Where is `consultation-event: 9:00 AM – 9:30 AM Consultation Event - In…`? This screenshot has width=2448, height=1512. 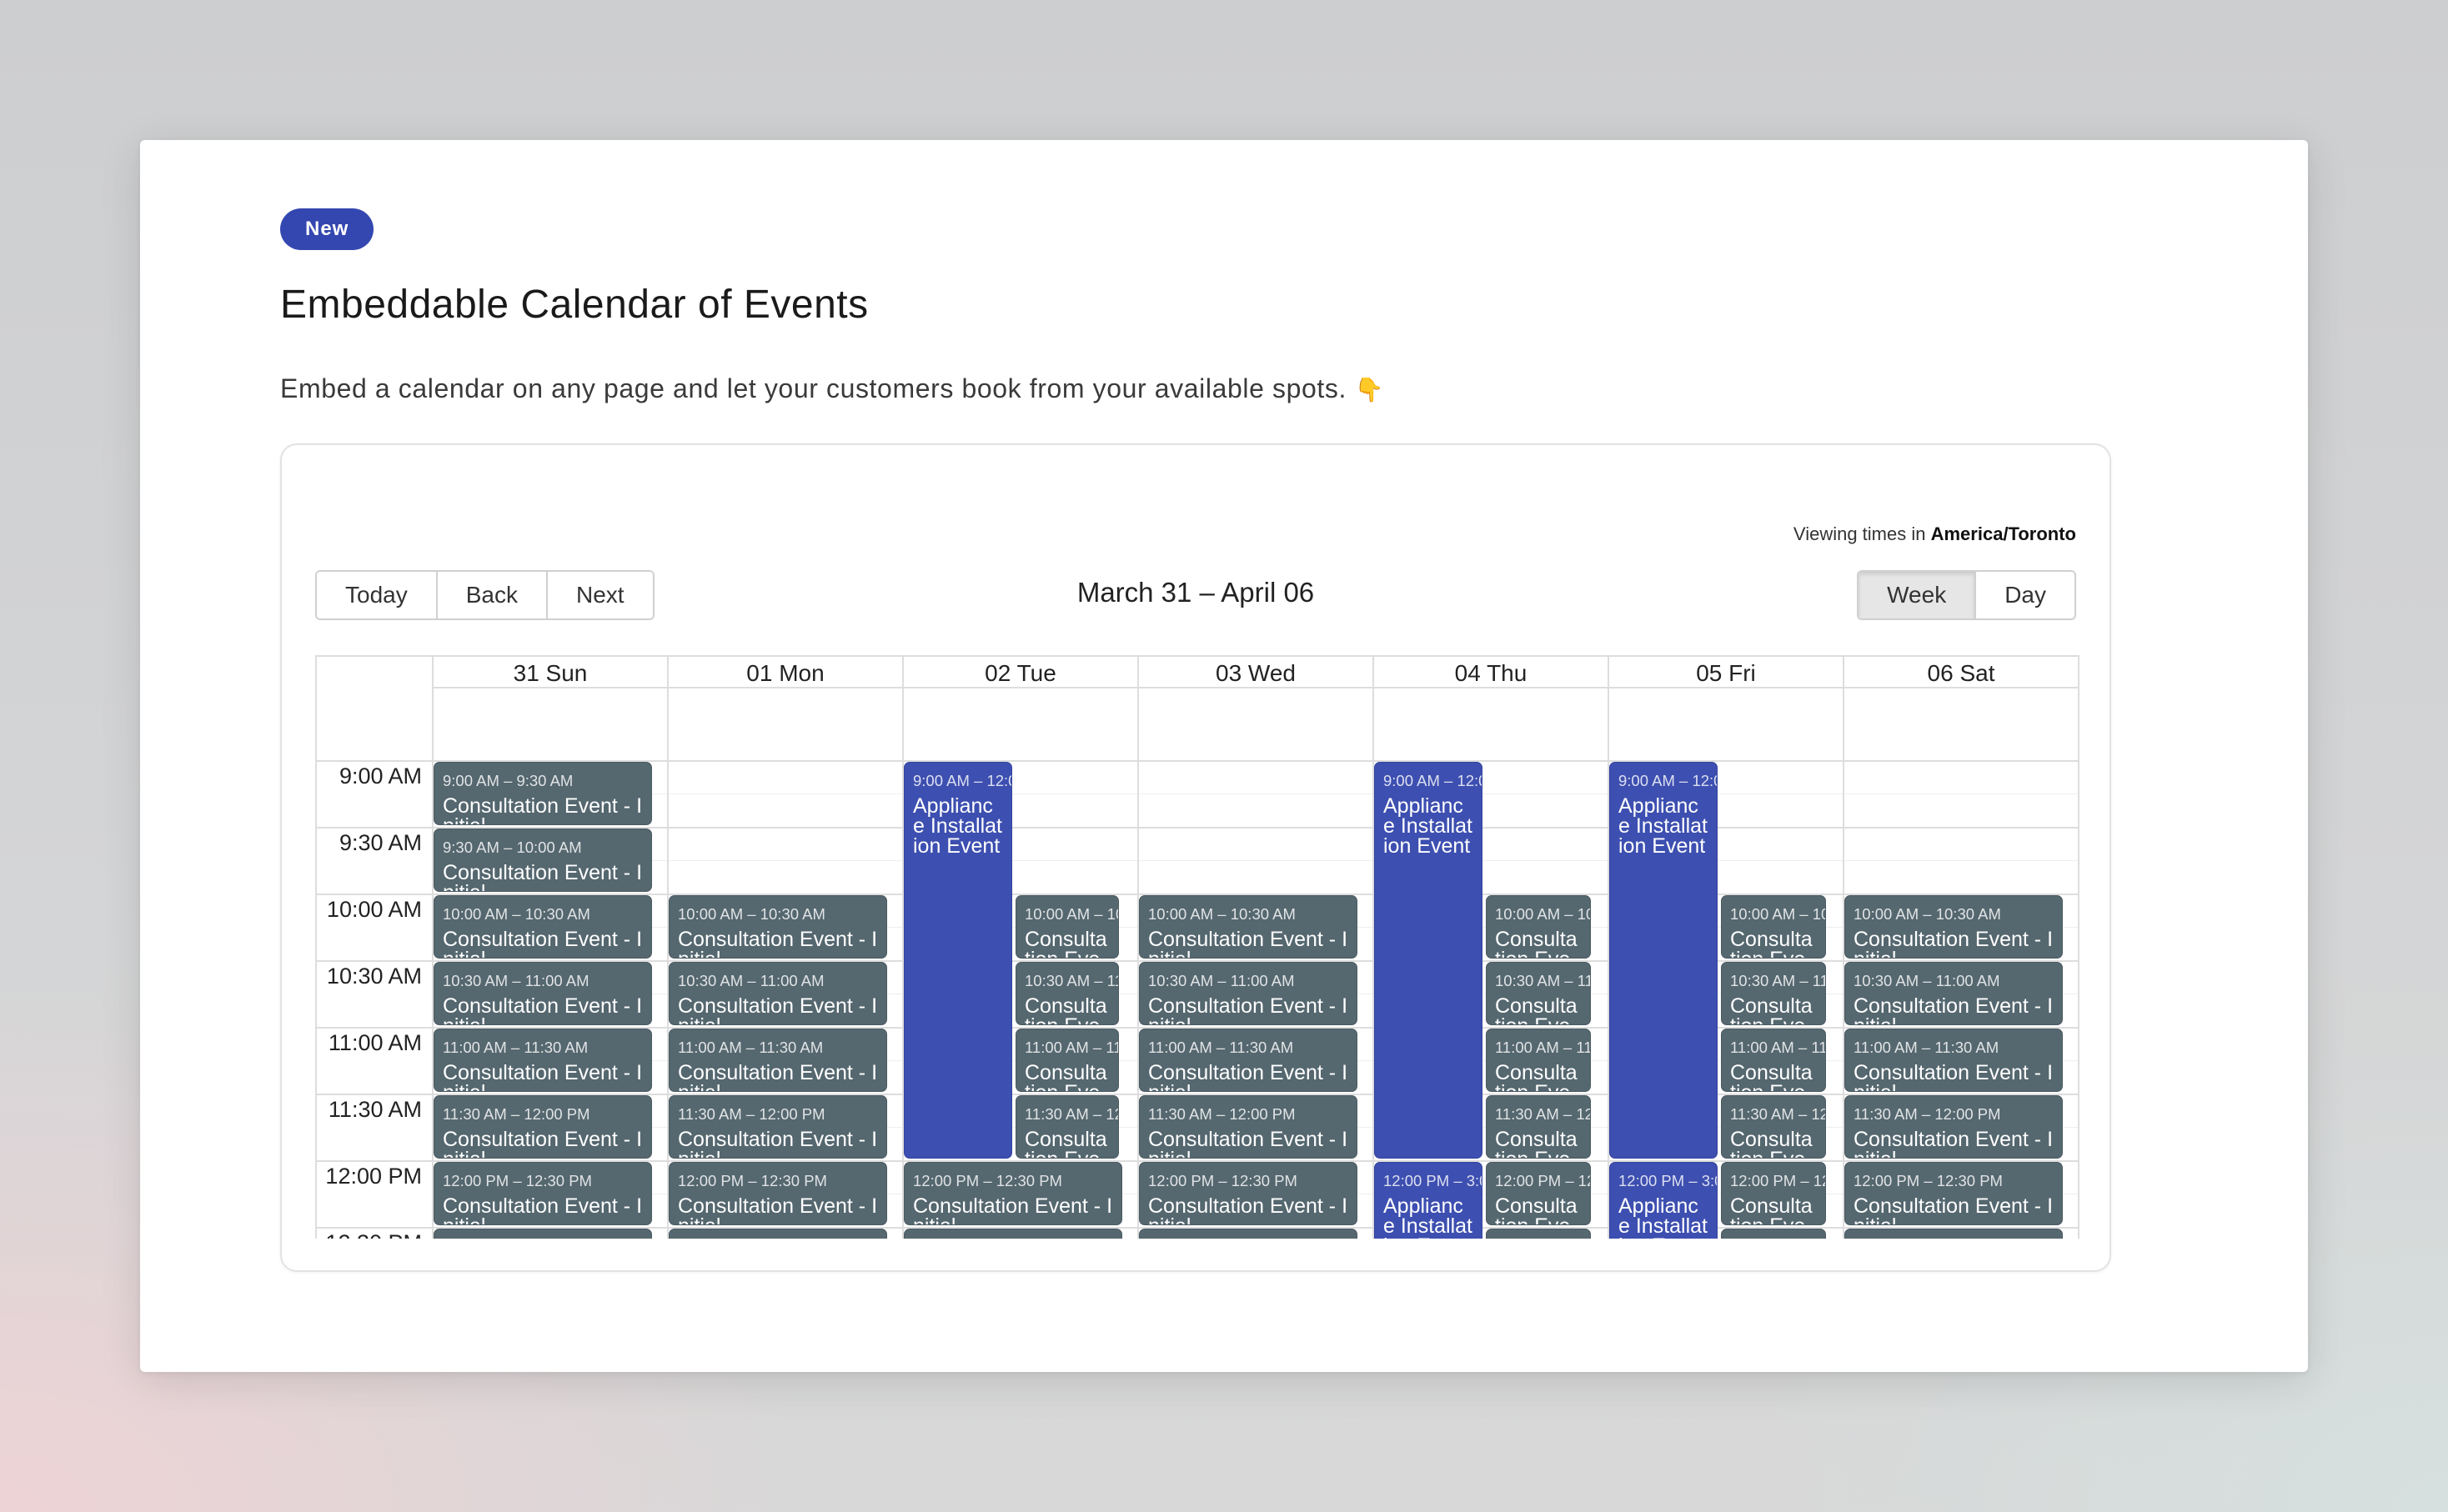 consultation-event: 9:00 AM – 9:30 AM Consultation Event - In… is located at coordinates (543, 794).